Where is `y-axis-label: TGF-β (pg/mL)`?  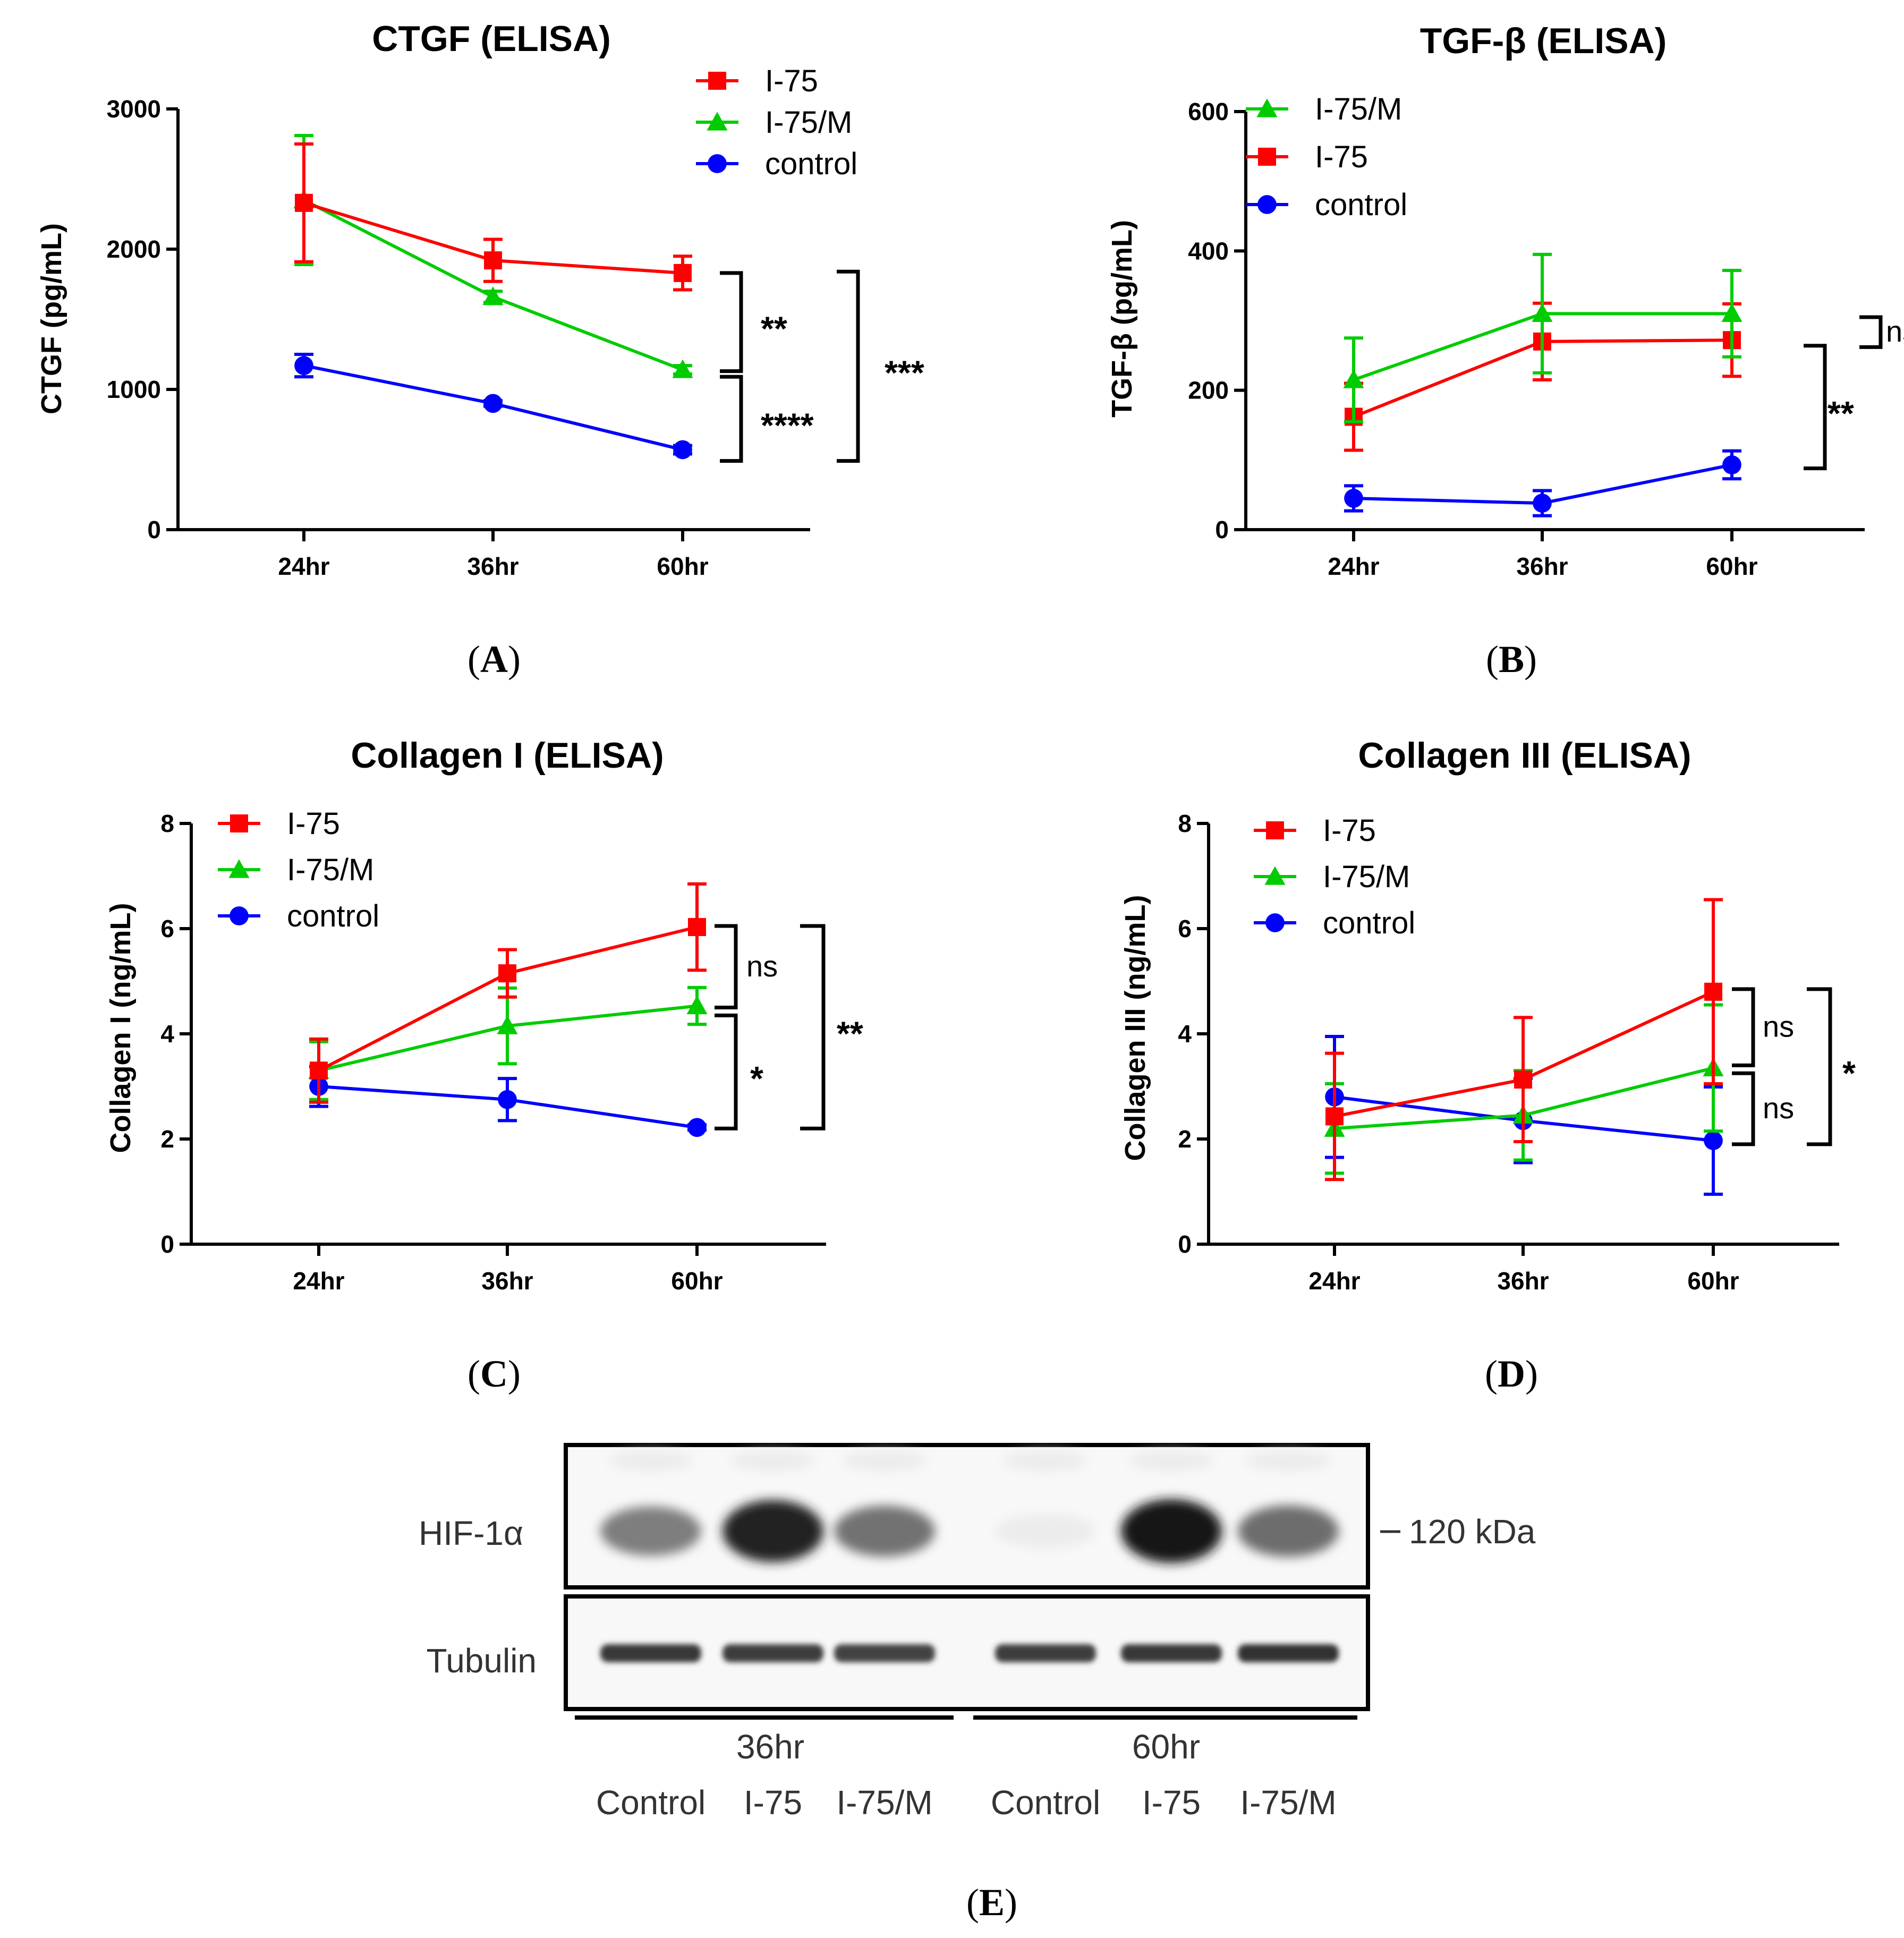
y-axis-label: TGF-β (pg/mL) is located at coordinates (1122, 319).